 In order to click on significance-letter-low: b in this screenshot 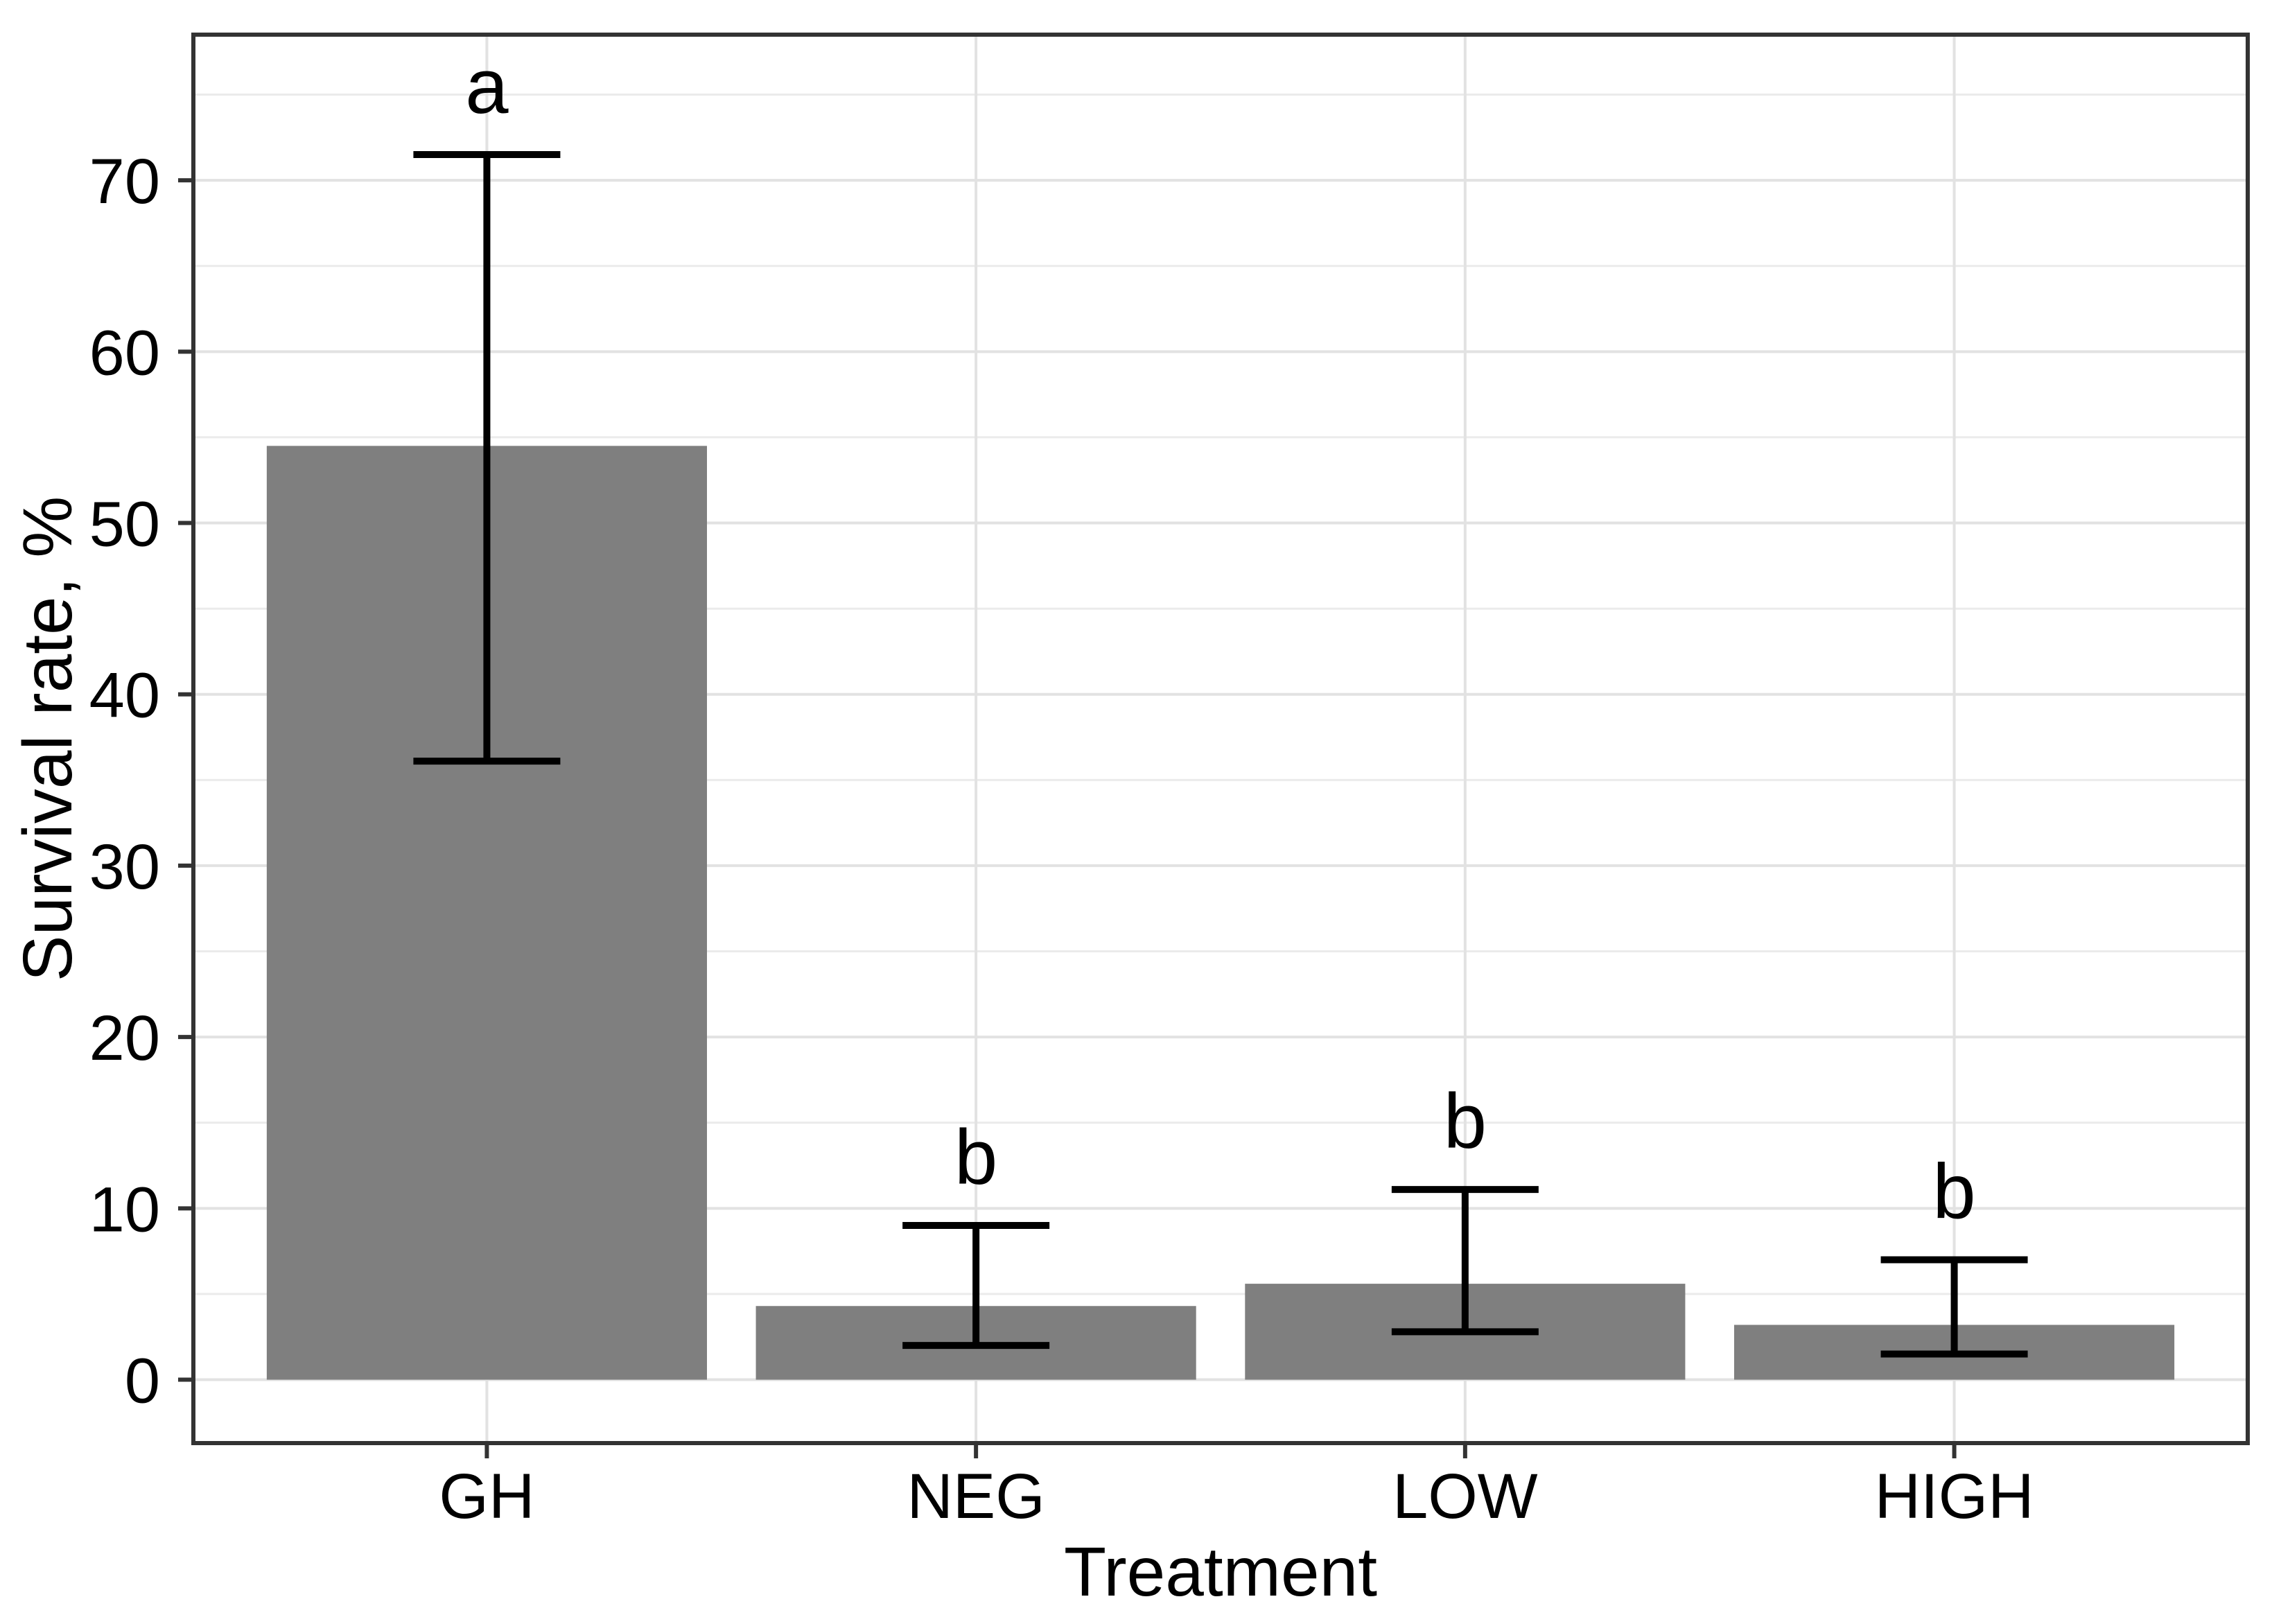, I will do `click(1465, 1121)`.